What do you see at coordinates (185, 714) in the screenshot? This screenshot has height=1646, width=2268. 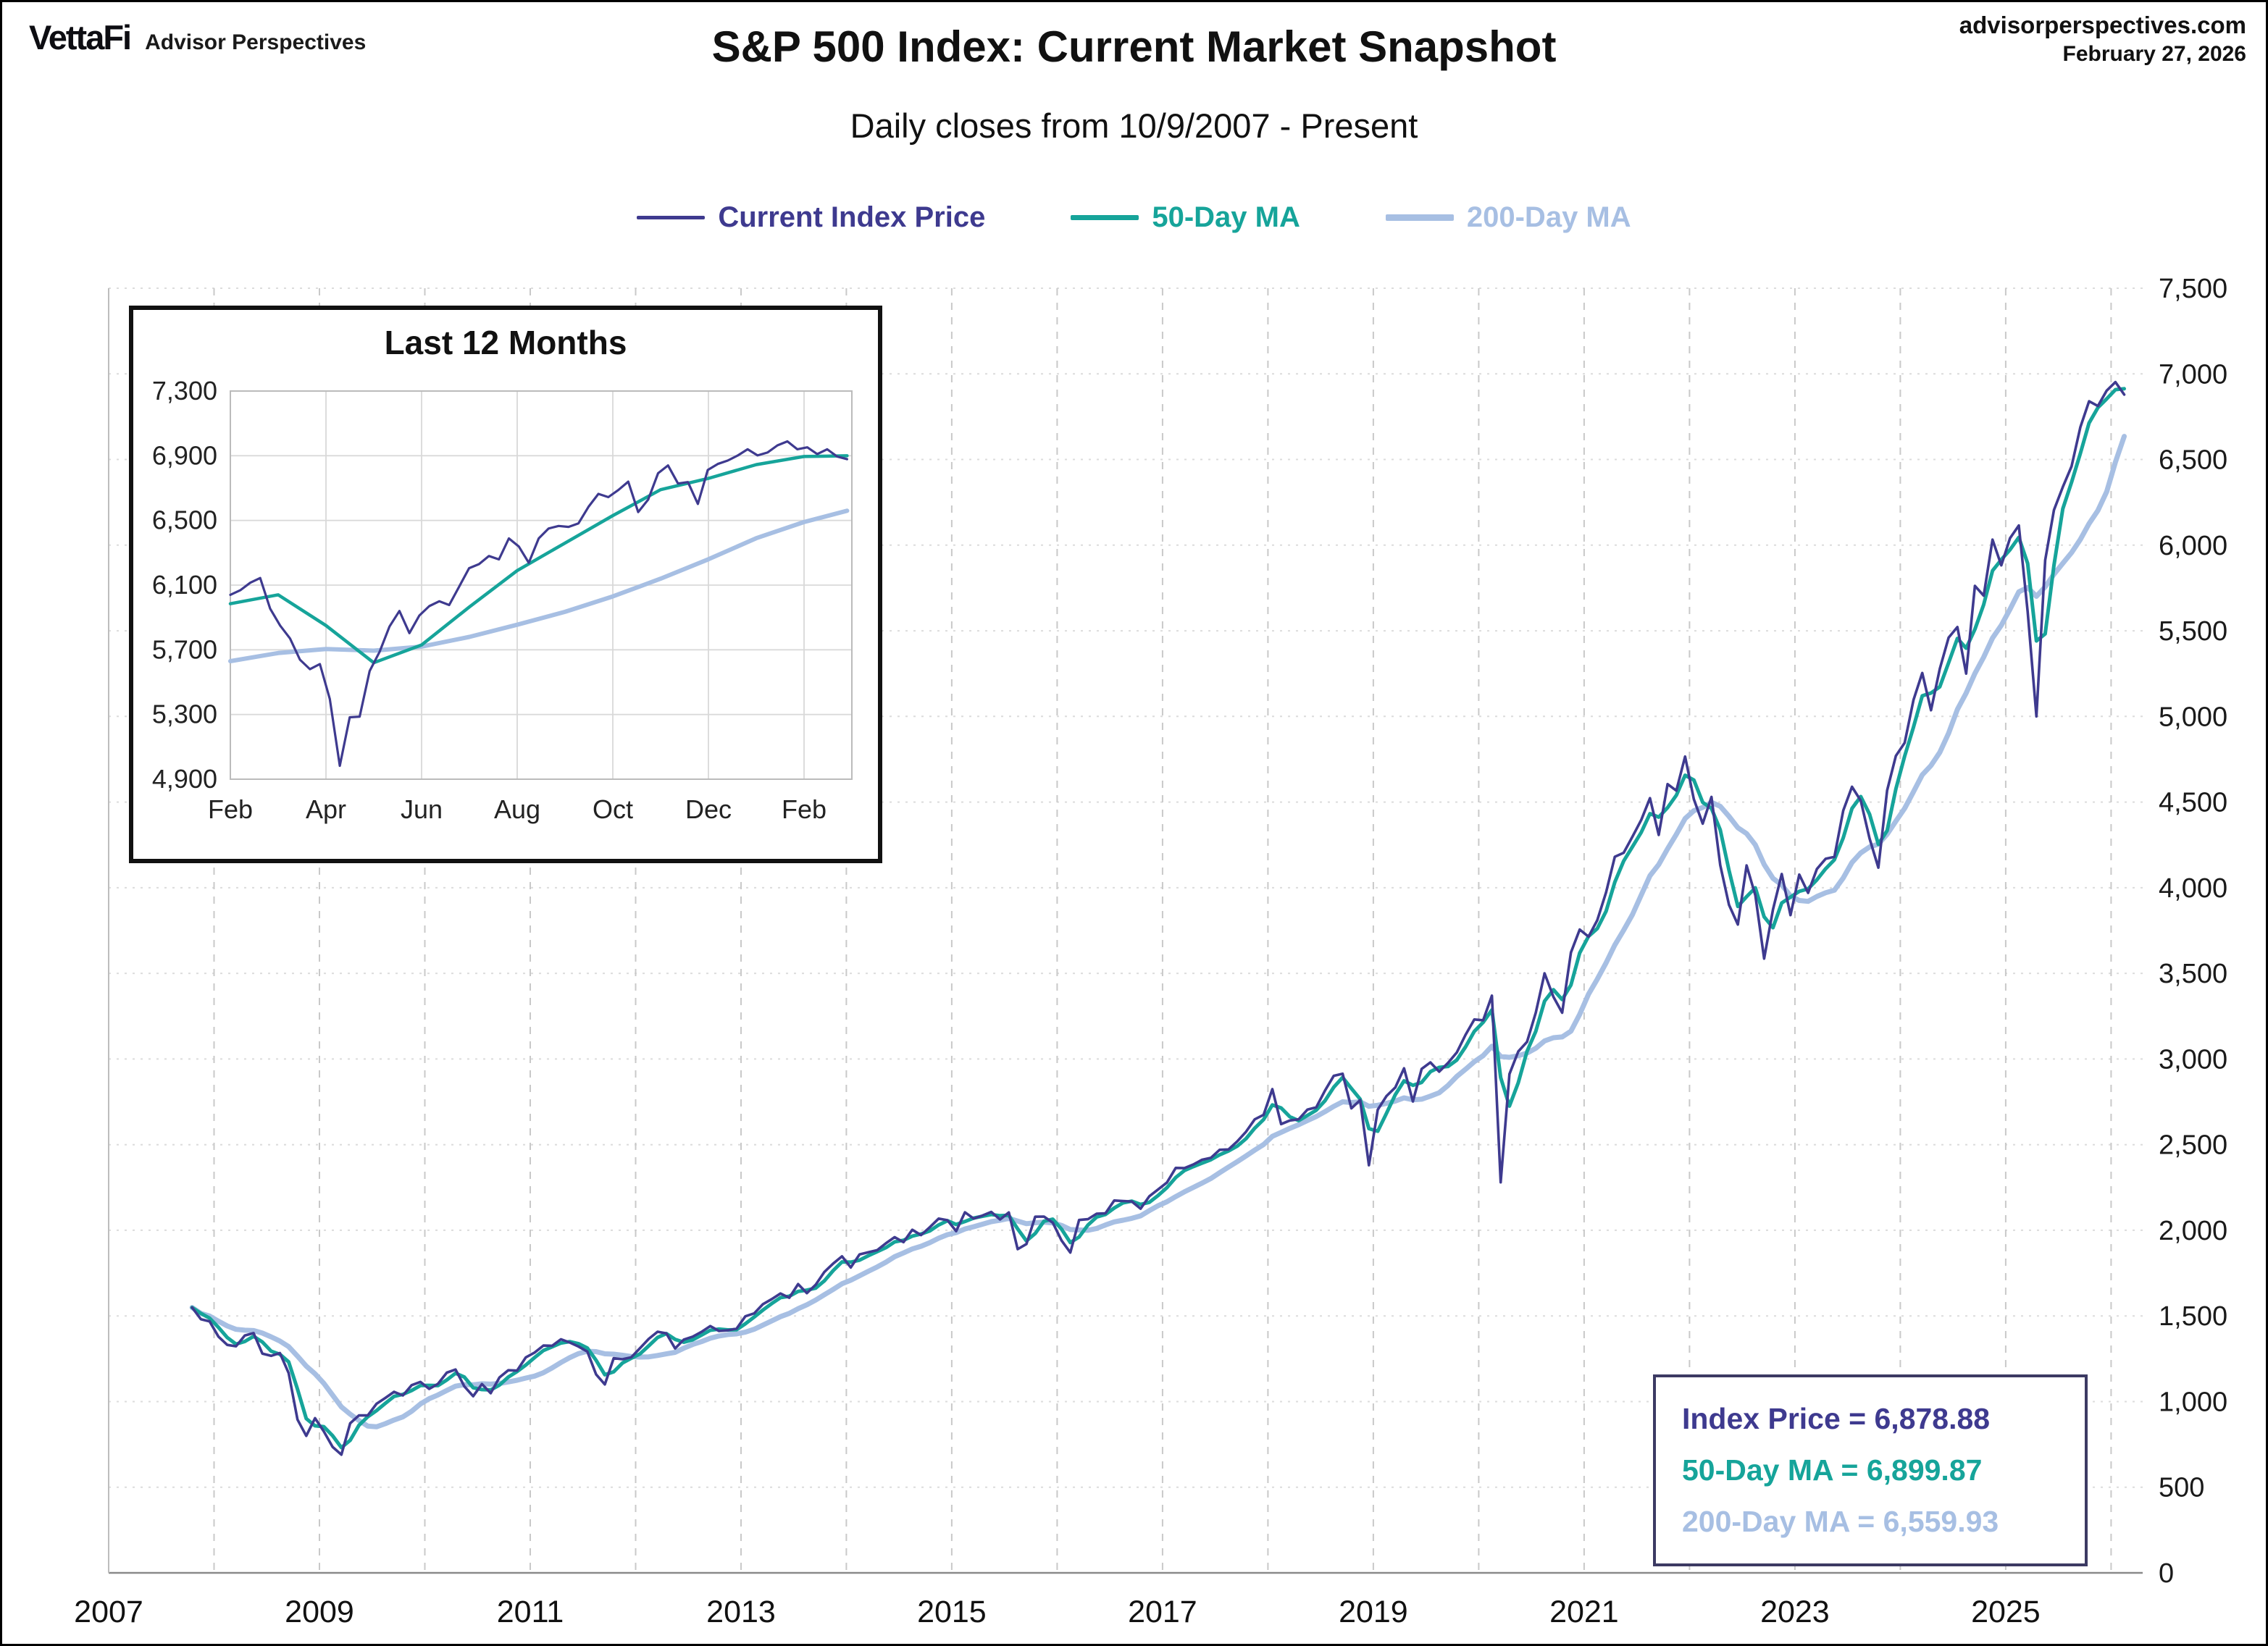 I see `svg-text: 5,300` at bounding box center [185, 714].